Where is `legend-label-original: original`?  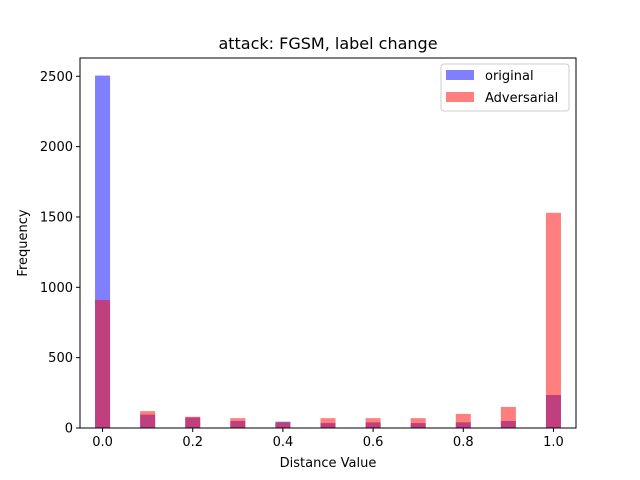
legend-label-original: original is located at coordinates (509, 76).